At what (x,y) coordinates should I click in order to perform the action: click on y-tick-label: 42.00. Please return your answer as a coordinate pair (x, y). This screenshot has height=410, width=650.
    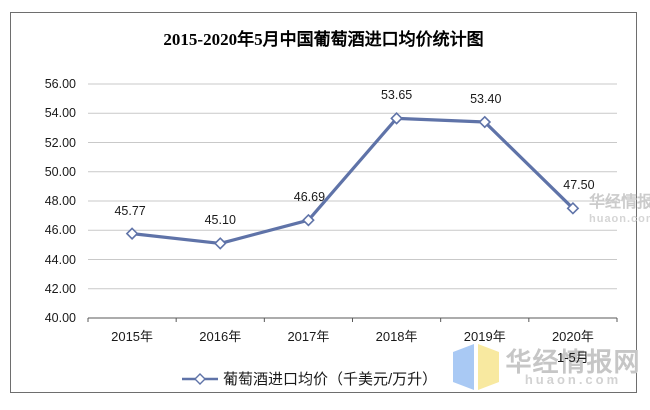
    Looking at the image, I should click on (60, 288).